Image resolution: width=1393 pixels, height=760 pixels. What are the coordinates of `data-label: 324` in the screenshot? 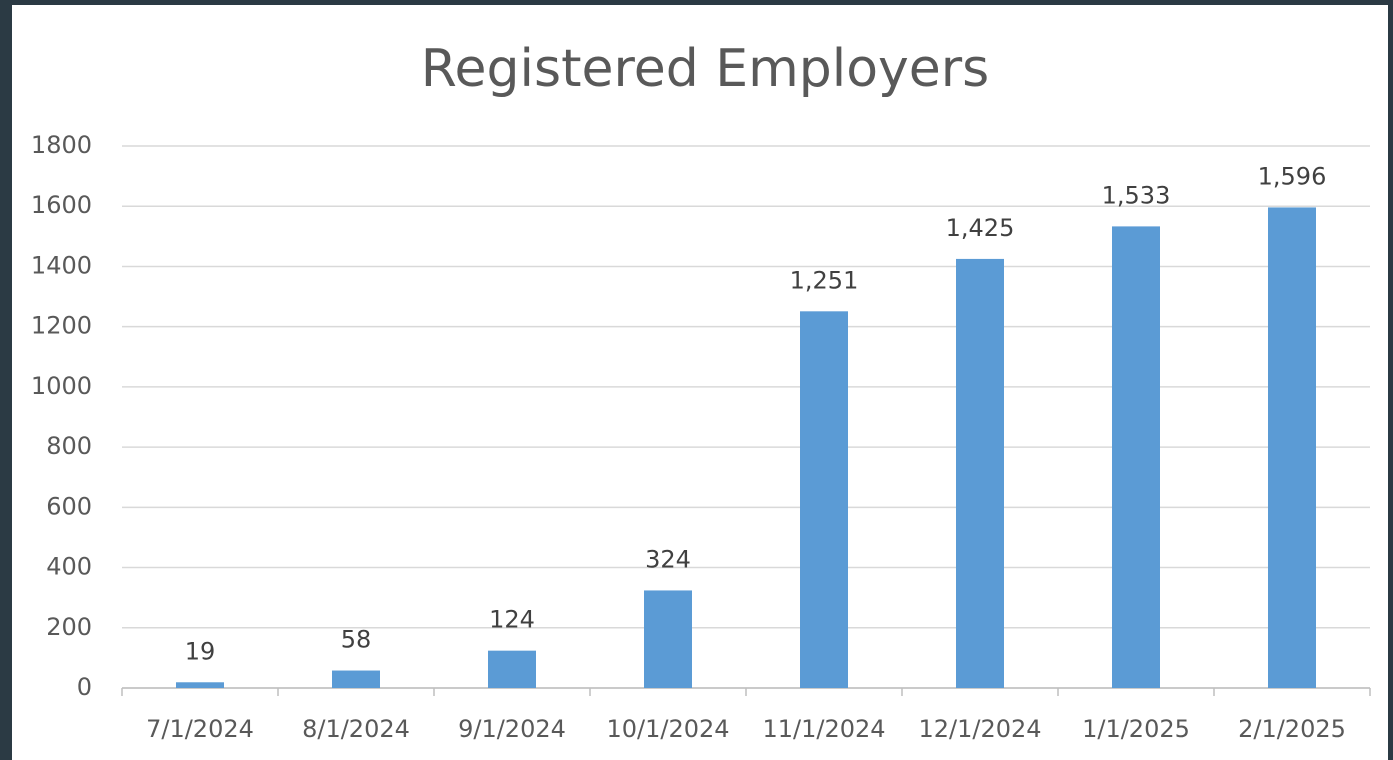 It's located at (668, 559).